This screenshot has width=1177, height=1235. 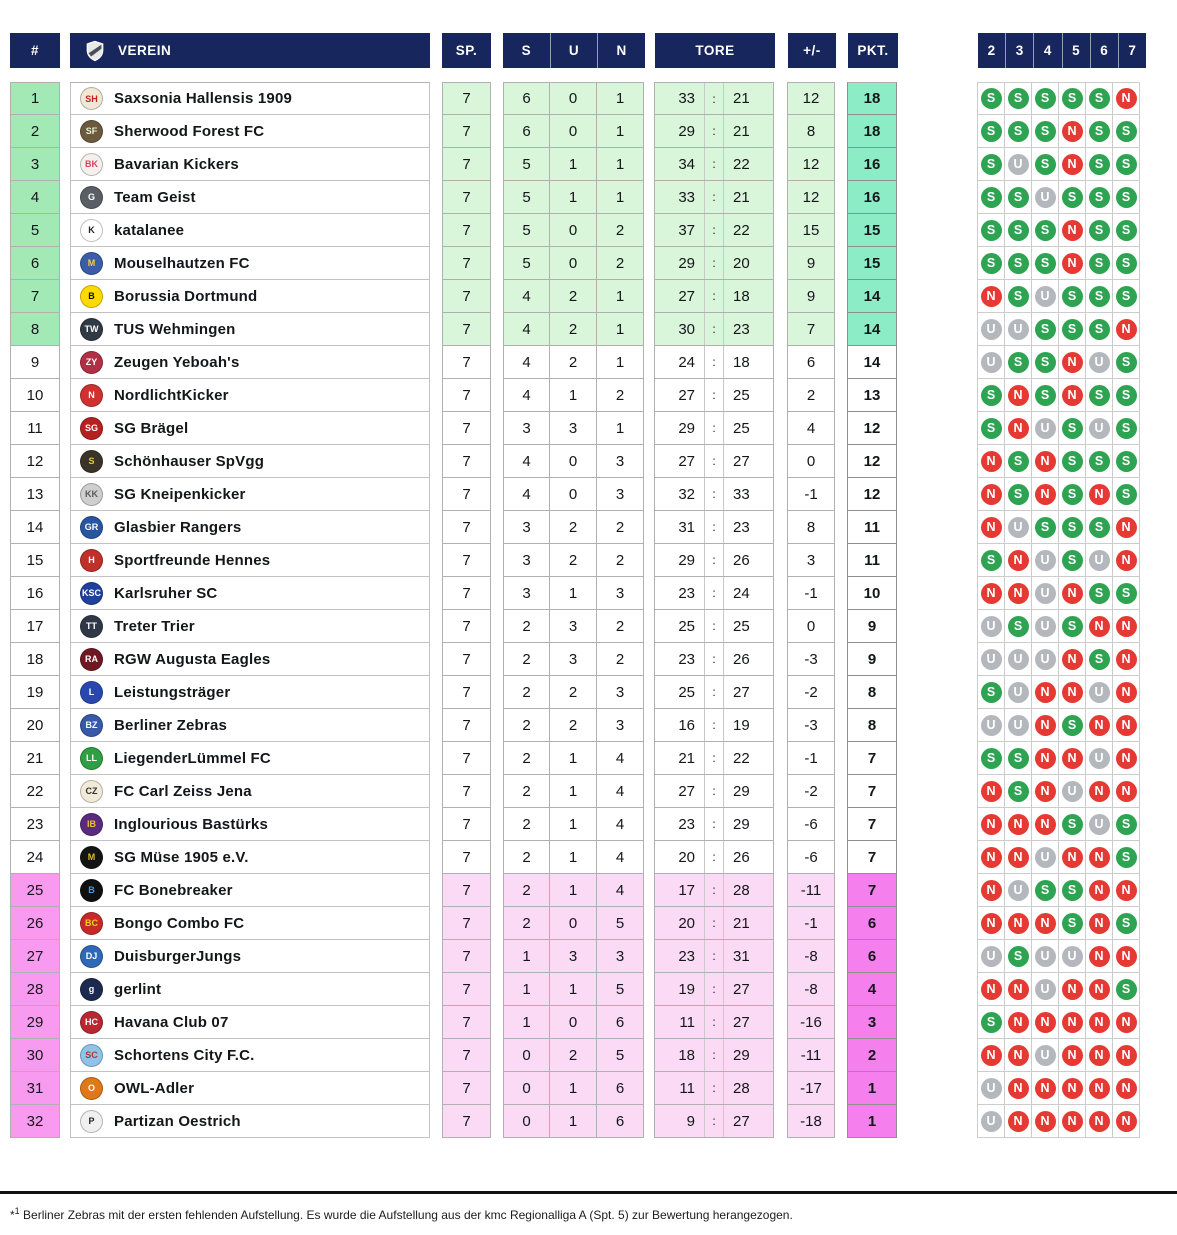 What do you see at coordinates (250, 989) in the screenshot?
I see `club-cell: g gerlint` at bounding box center [250, 989].